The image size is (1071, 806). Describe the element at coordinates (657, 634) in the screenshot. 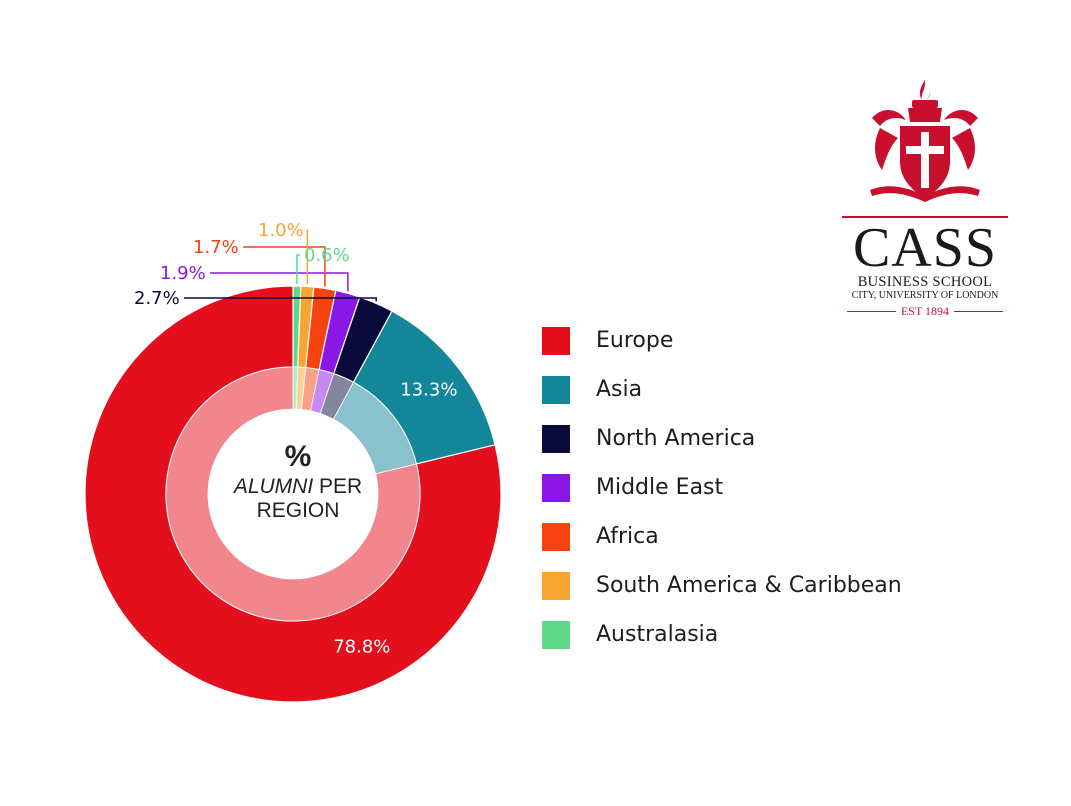

I see `legend-label: Australasia` at that location.